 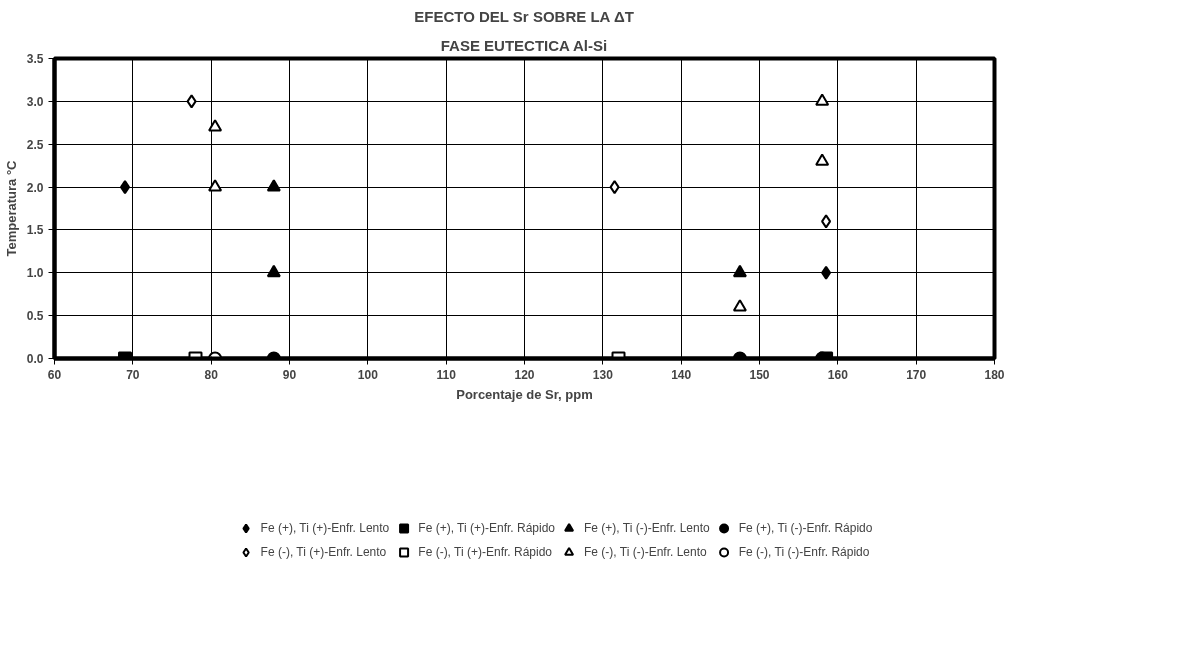 I want to click on chart-subtitle: FASE EUTECTICA Al-Si, so click(x=524, y=45).